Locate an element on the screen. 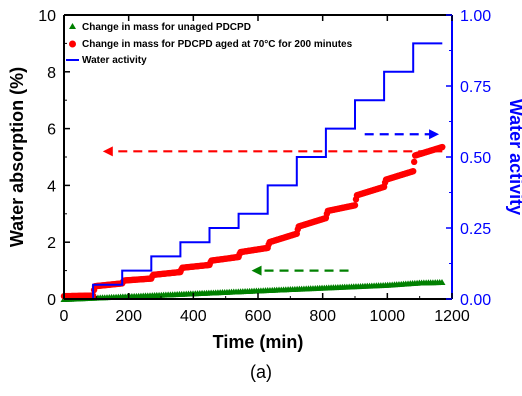  y2-tick-label: 0.50 is located at coordinates (475, 158).